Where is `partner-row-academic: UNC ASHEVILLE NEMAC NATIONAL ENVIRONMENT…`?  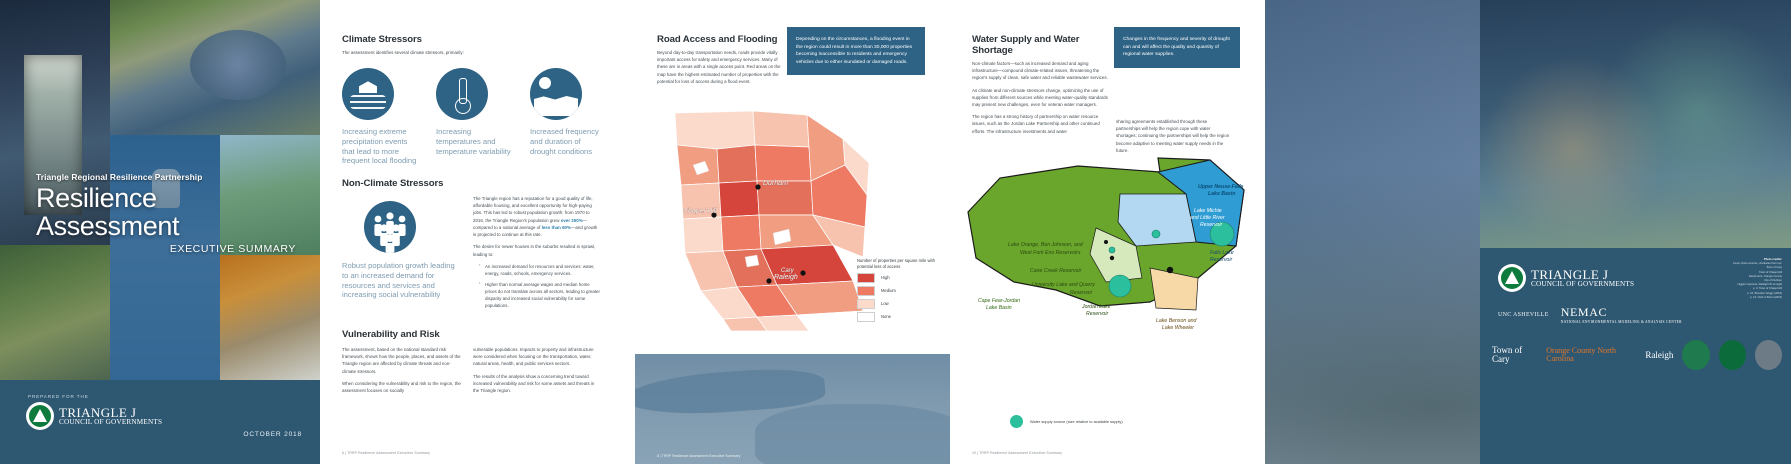
partner-row-academic: UNC ASHEVILLE NEMAC NATIONAL ENVIRONMENT… is located at coordinates (1590, 314).